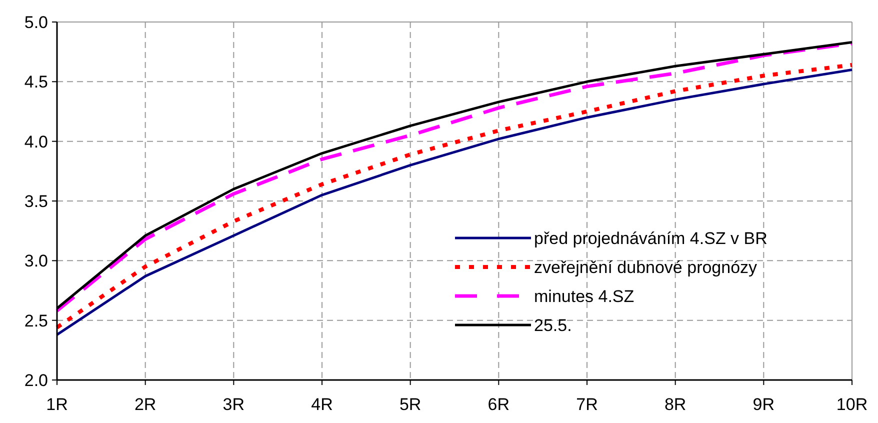 Image resolution: width=878 pixels, height=423 pixels. What do you see at coordinates (36, 261) in the screenshot?
I see `y-tick-label: 3.0` at bounding box center [36, 261].